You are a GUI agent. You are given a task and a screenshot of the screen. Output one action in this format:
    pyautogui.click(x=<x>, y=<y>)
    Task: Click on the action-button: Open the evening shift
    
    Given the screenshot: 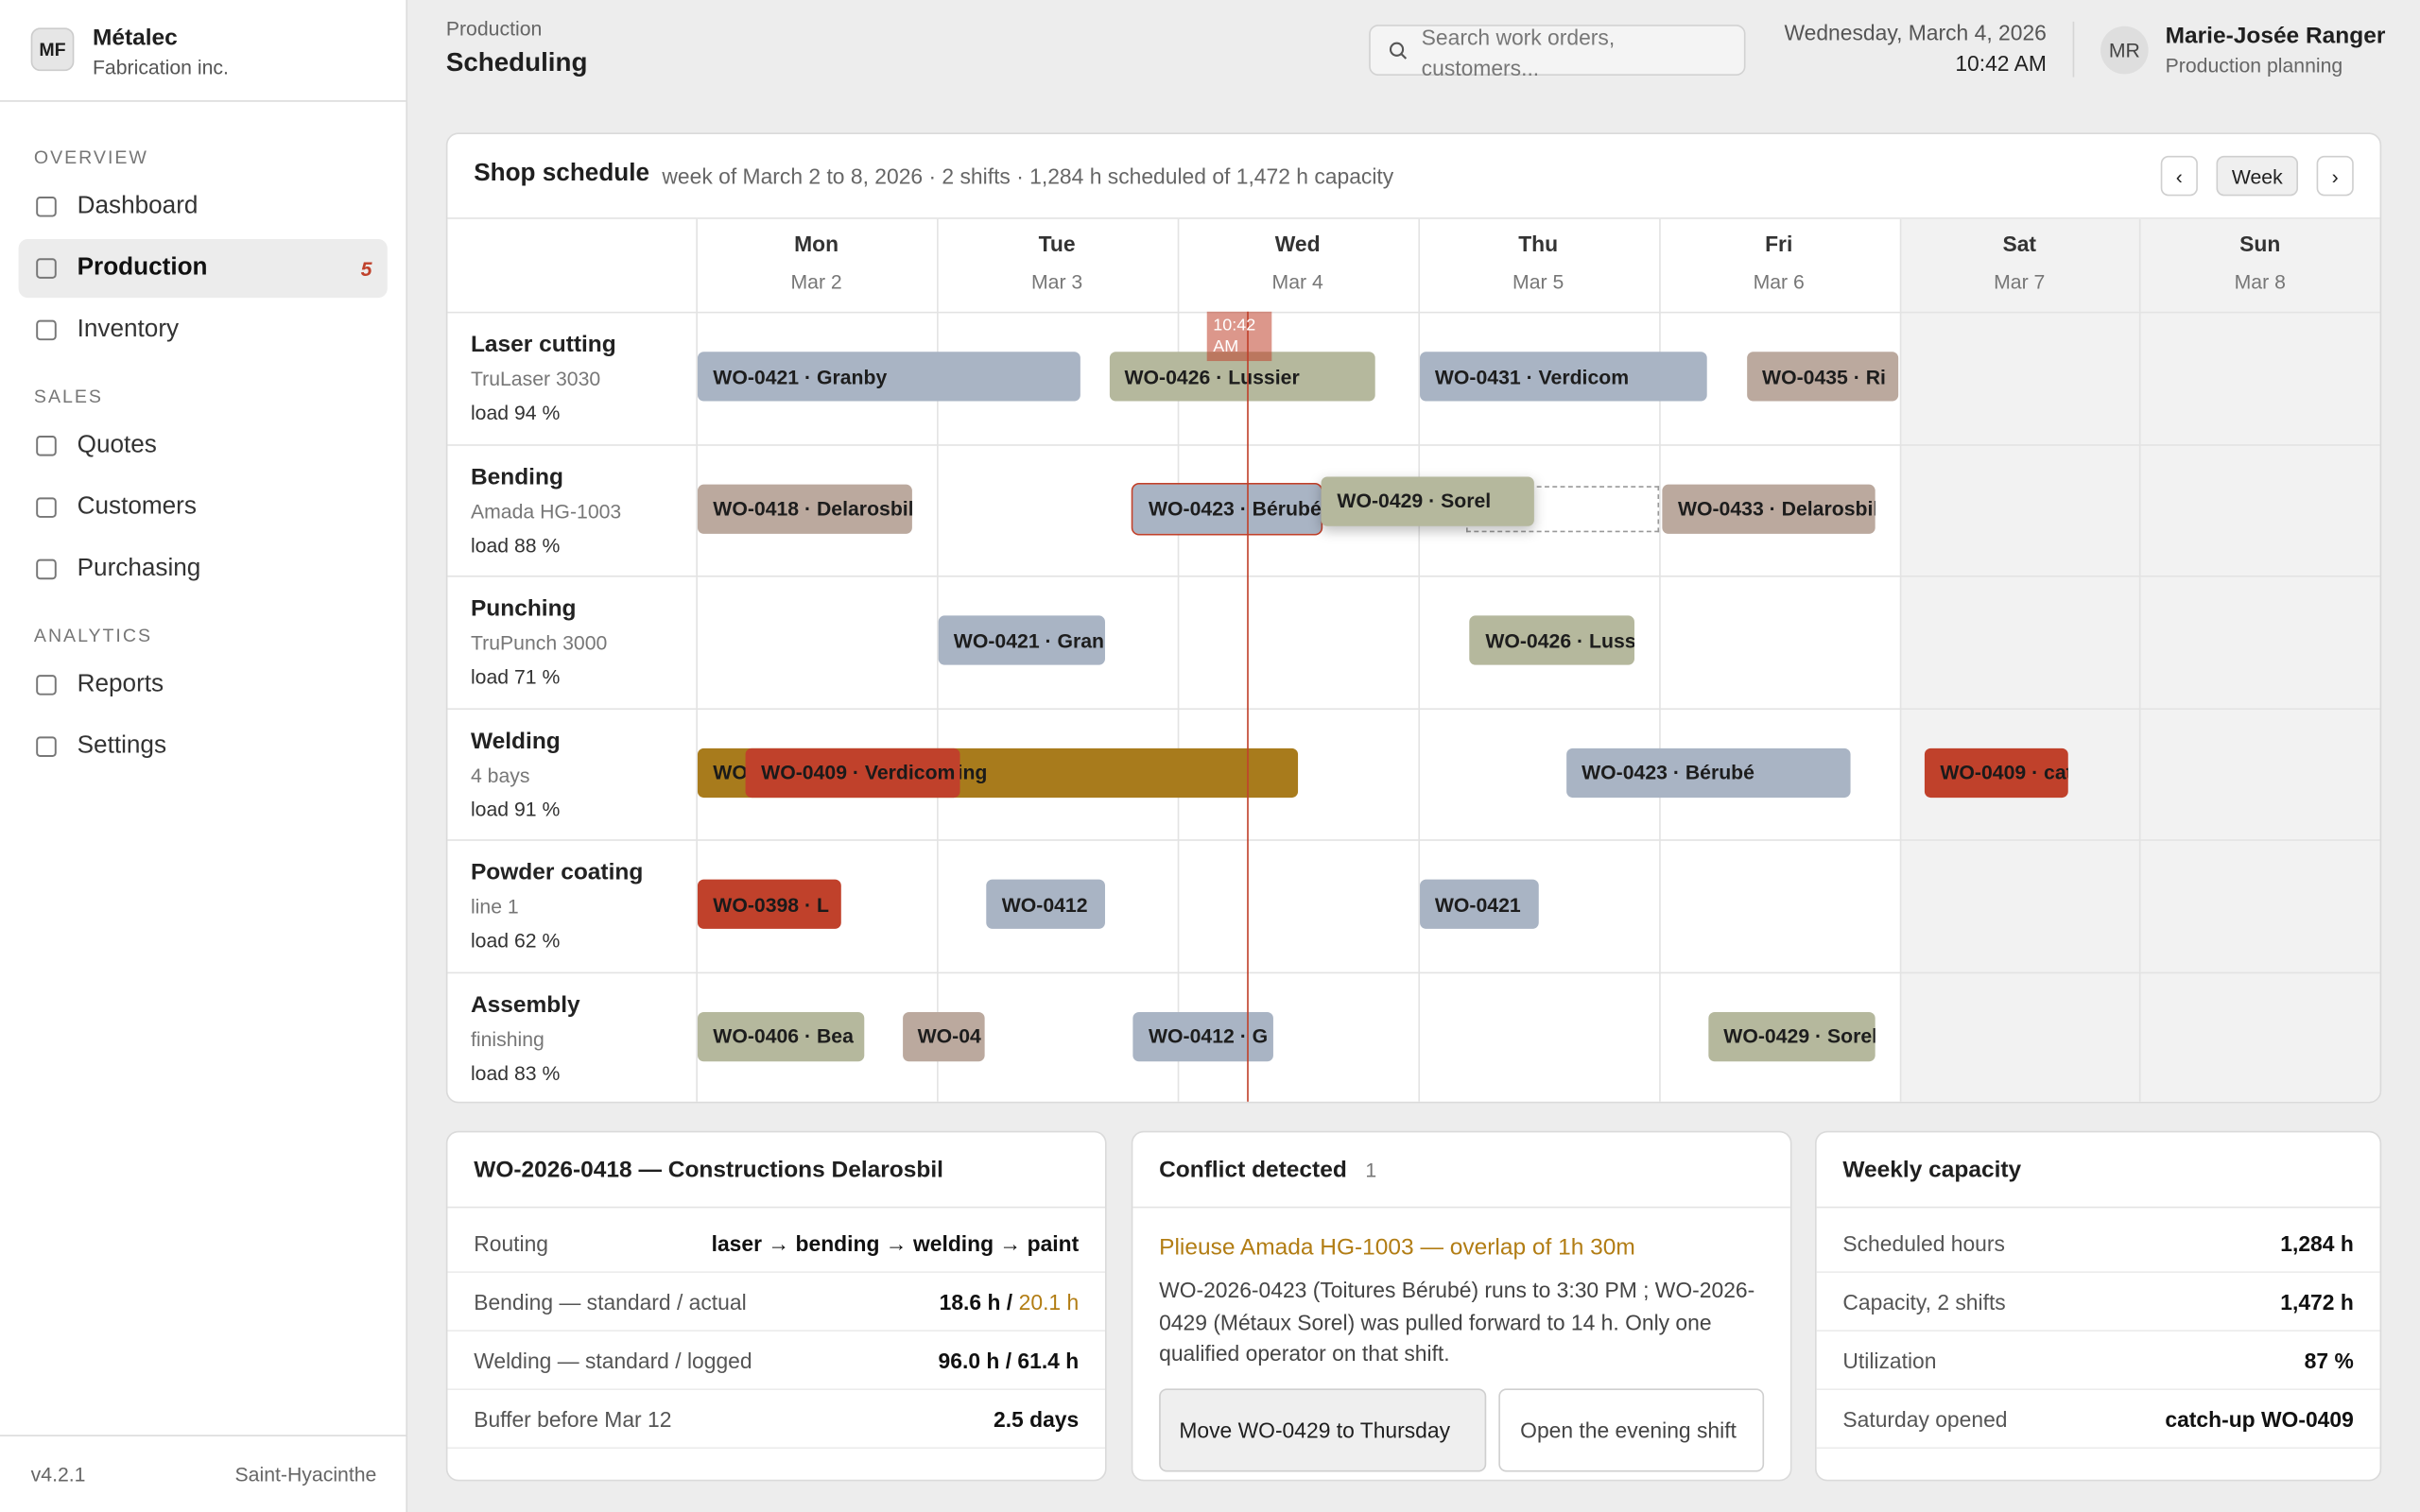 What is the action you would take?
    pyautogui.click(x=1631, y=1430)
    